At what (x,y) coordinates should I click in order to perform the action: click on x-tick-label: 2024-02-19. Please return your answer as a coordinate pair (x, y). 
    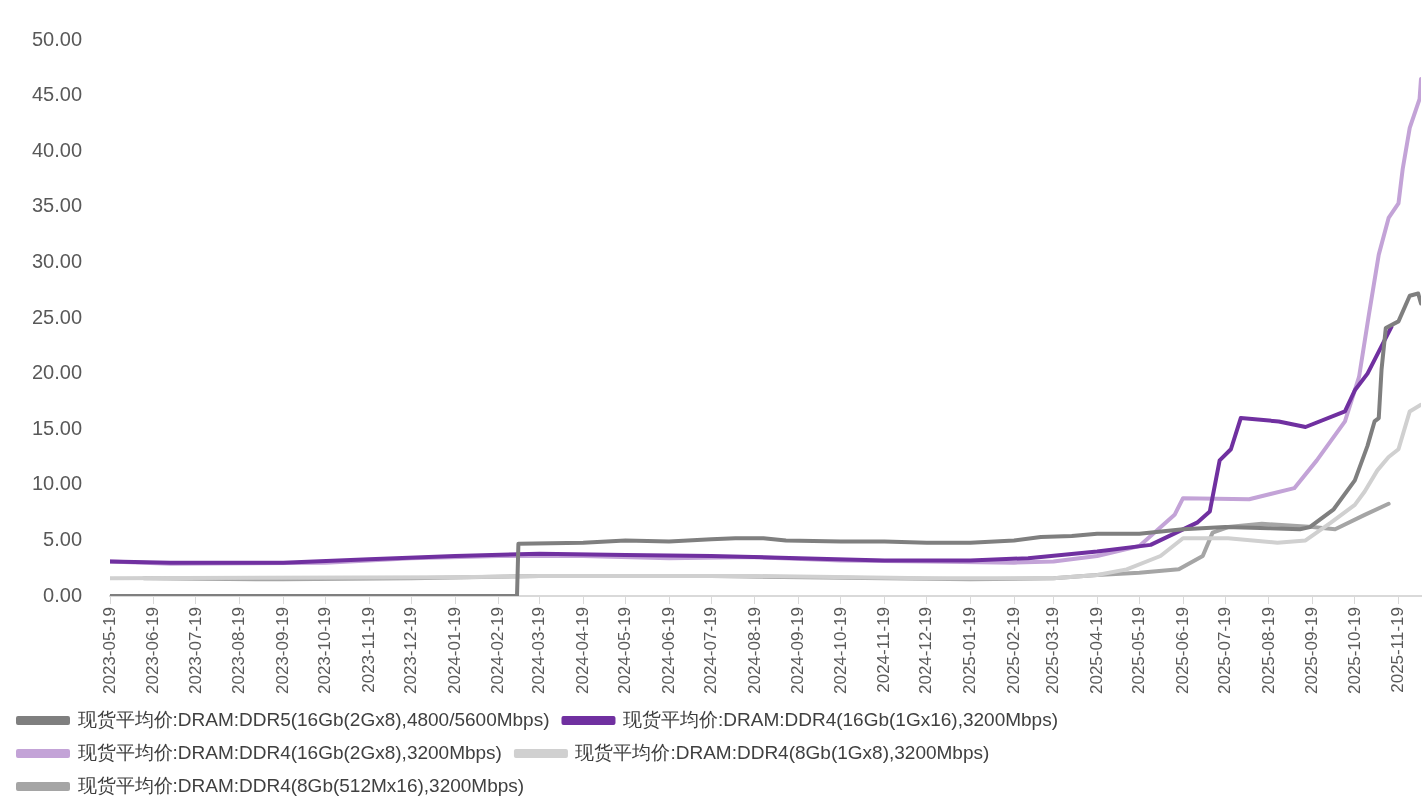
    Looking at the image, I should click on (498, 651).